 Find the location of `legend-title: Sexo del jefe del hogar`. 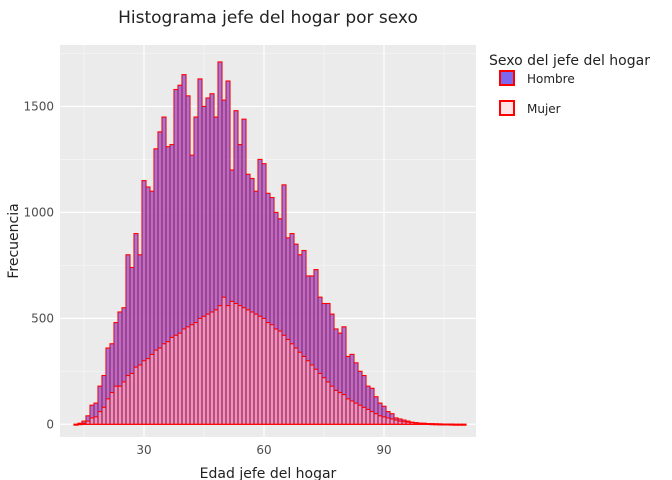

legend-title: Sexo del jefe del hogar is located at coordinates (569, 61).